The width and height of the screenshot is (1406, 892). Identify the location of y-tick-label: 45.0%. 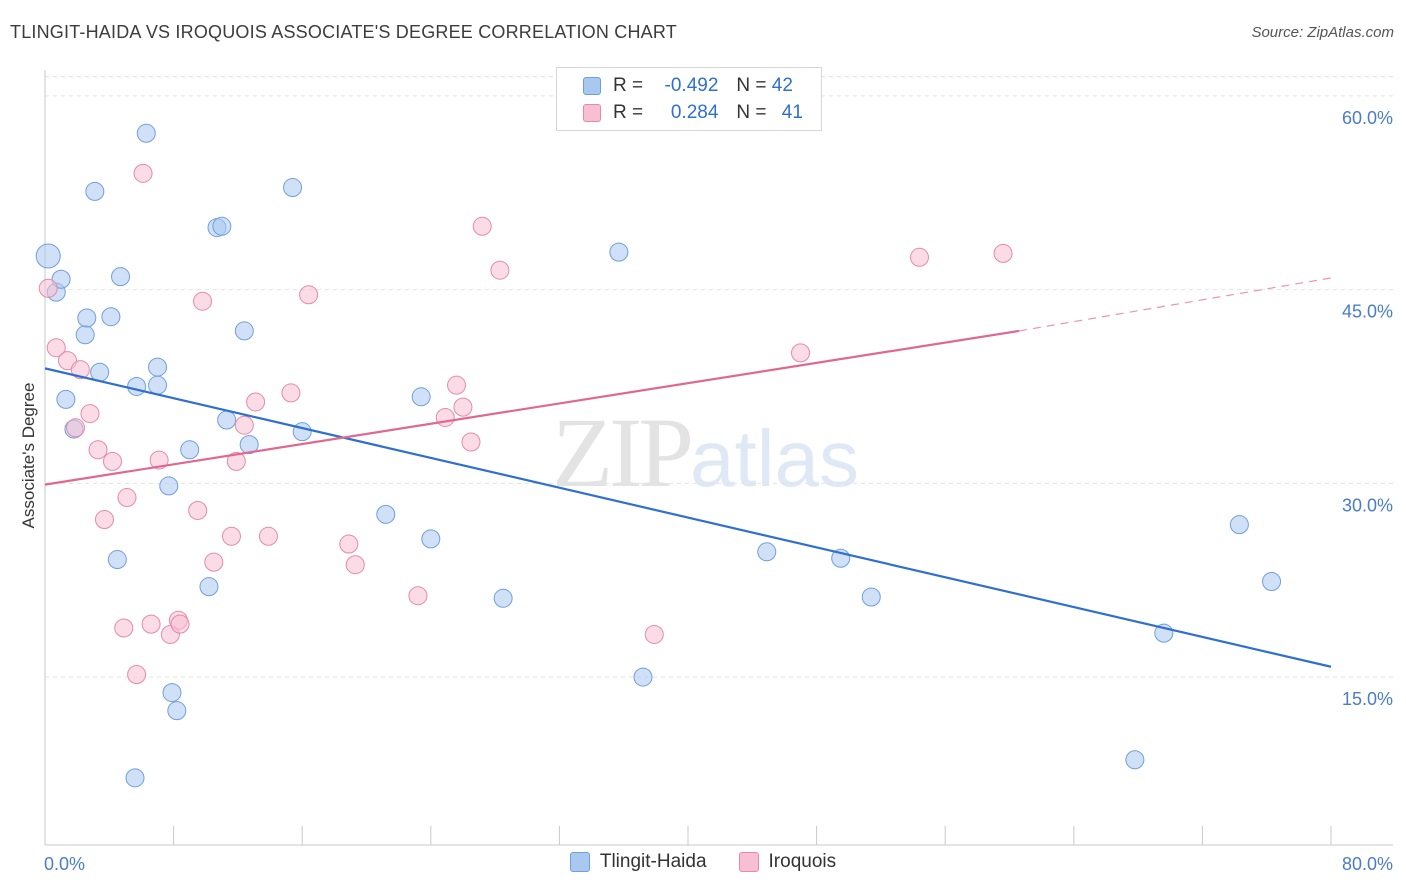
(1367, 312).